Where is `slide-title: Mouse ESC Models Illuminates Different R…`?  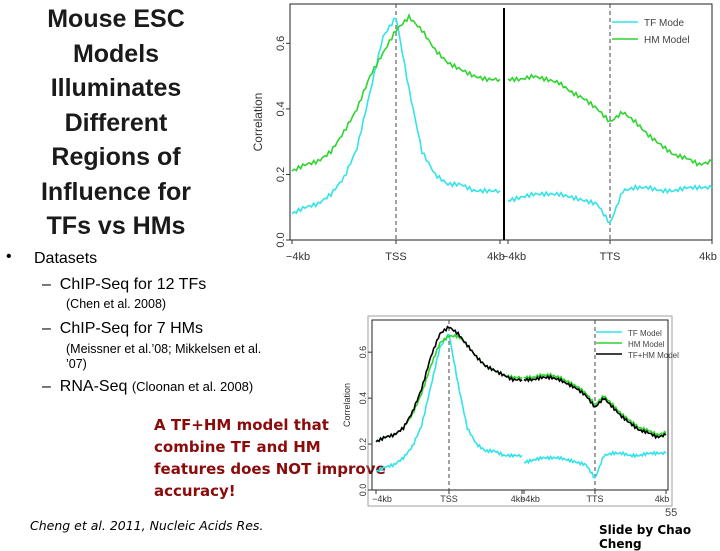
slide-title: Mouse ESC Models Illuminates Different R… is located at coordinates (116, 123).